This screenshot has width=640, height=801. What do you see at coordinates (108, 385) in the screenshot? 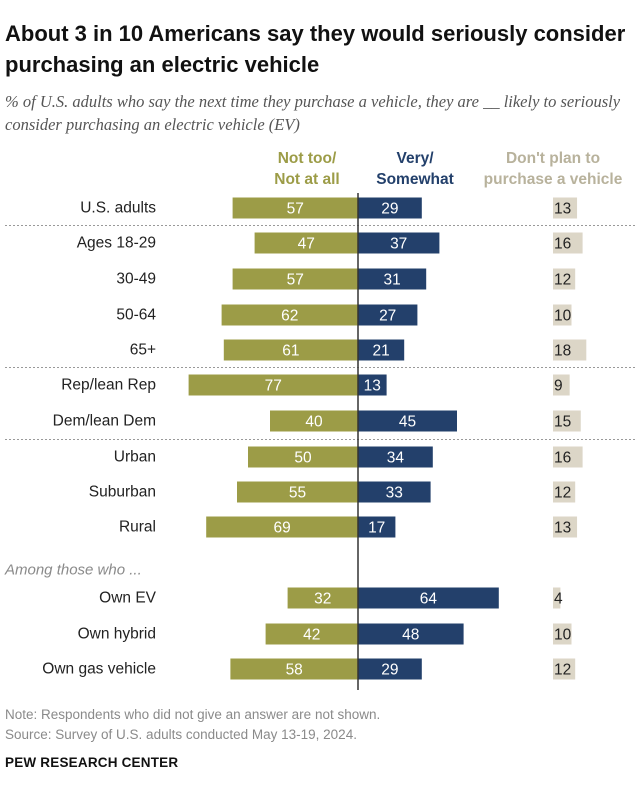
I see `category-label-rep-lean-rep: Rep/lean Rep` at bounding box center [108, 385].